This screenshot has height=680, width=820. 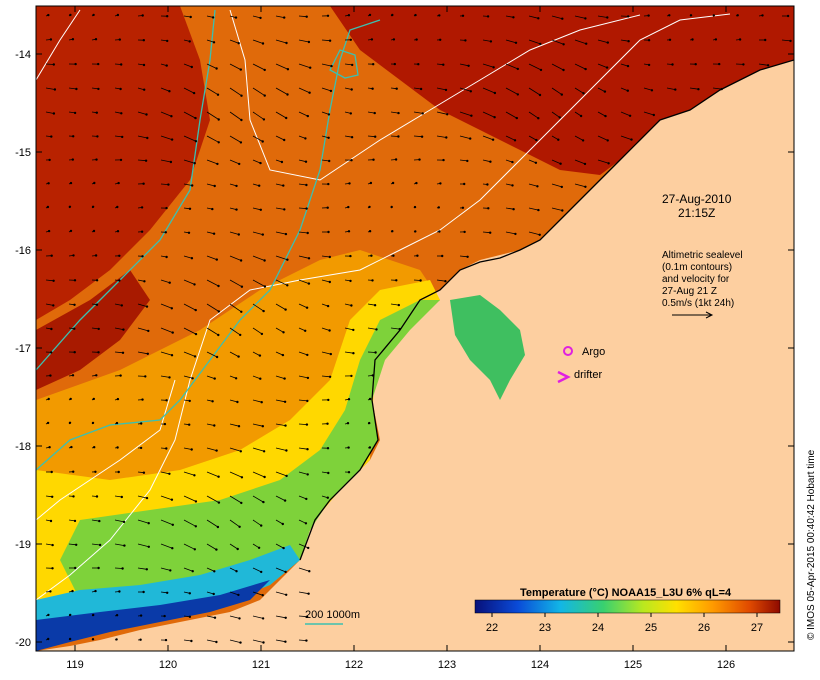 I want to click on lon-tick-label: 119, so click(x=75, y=665).